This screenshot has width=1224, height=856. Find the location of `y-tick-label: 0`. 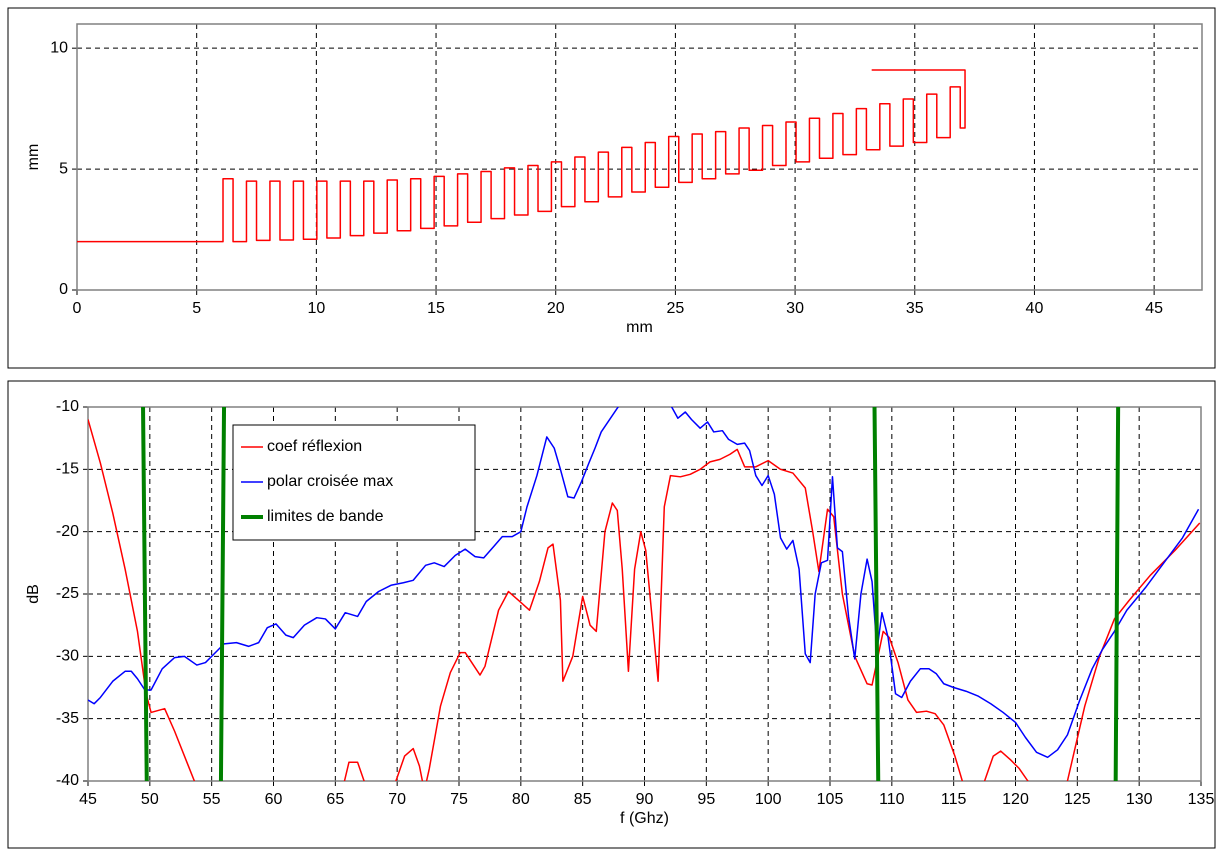

y-tick-label: 0 is located at coordinates (63, 289).